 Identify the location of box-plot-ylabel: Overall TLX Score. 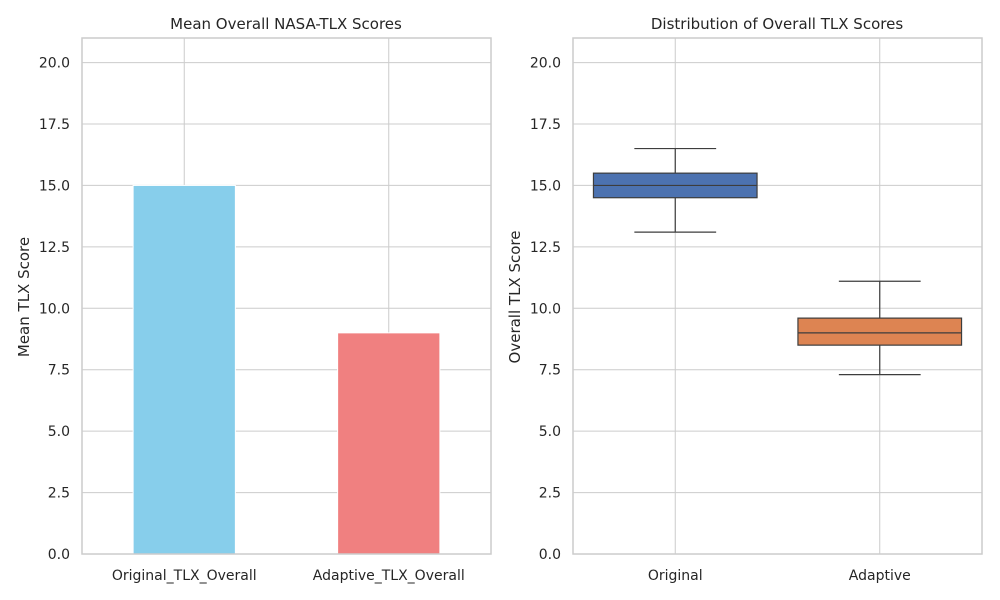
(515, 297).